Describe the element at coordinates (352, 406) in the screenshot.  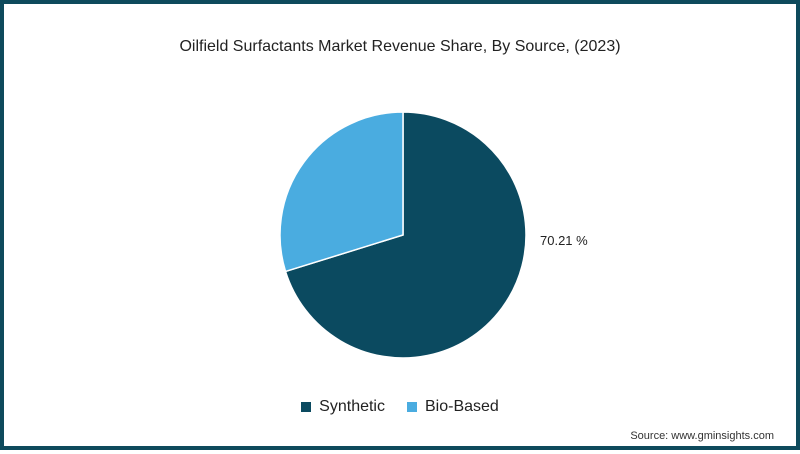
I see `legend-label: Synthetic` at that location.